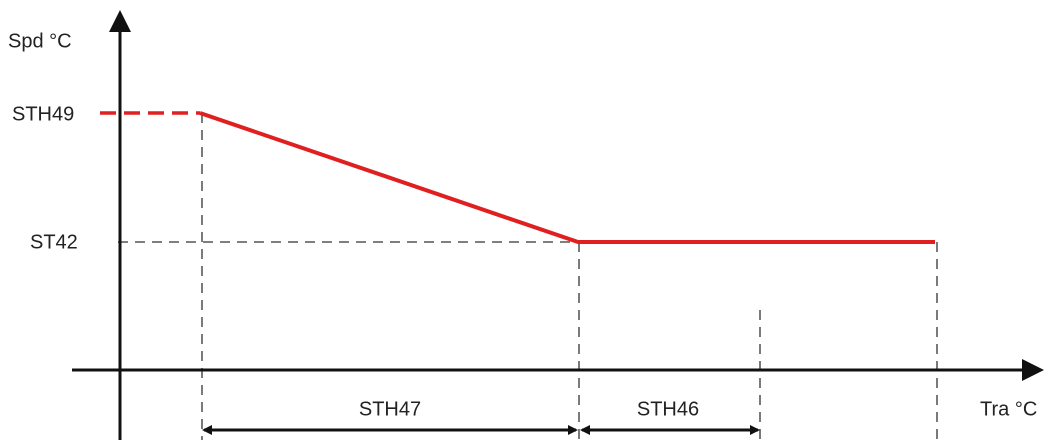 The width and height of the screenshot is (1054, 445). What do you see at coordinates (43, 114) in the screenshot?
I see `level-label: STH49` at bounding box center [43, 114].